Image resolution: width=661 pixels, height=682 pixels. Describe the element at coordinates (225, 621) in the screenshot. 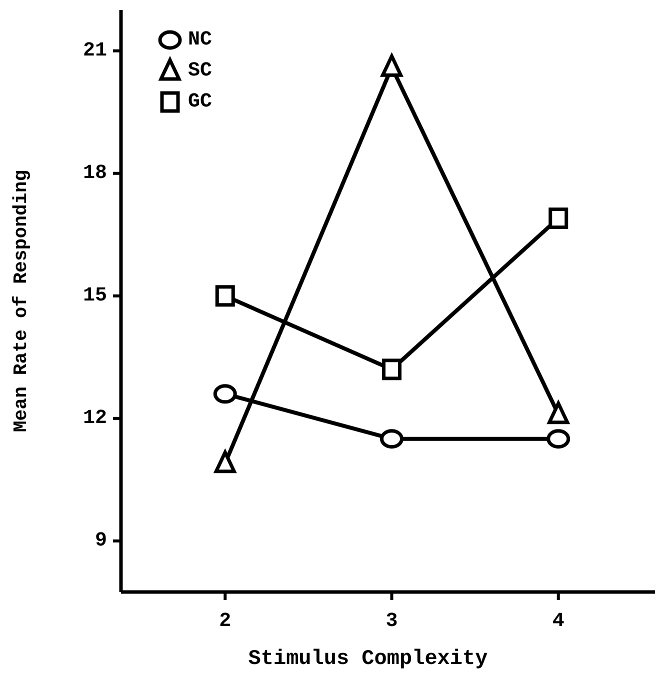

I see `x-tick-label: 2` at that location.